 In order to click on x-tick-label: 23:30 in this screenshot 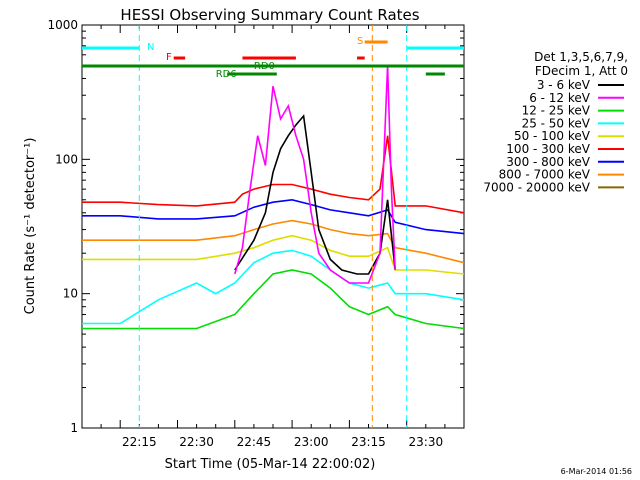, I will do `click(426, 442)`.